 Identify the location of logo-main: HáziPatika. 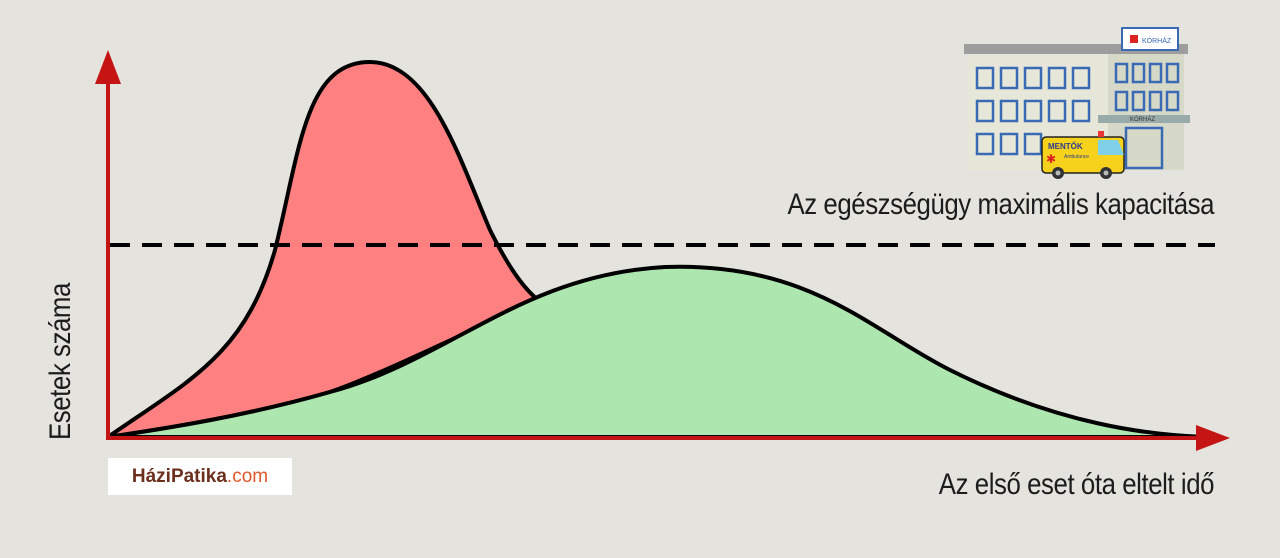
(179, 476).